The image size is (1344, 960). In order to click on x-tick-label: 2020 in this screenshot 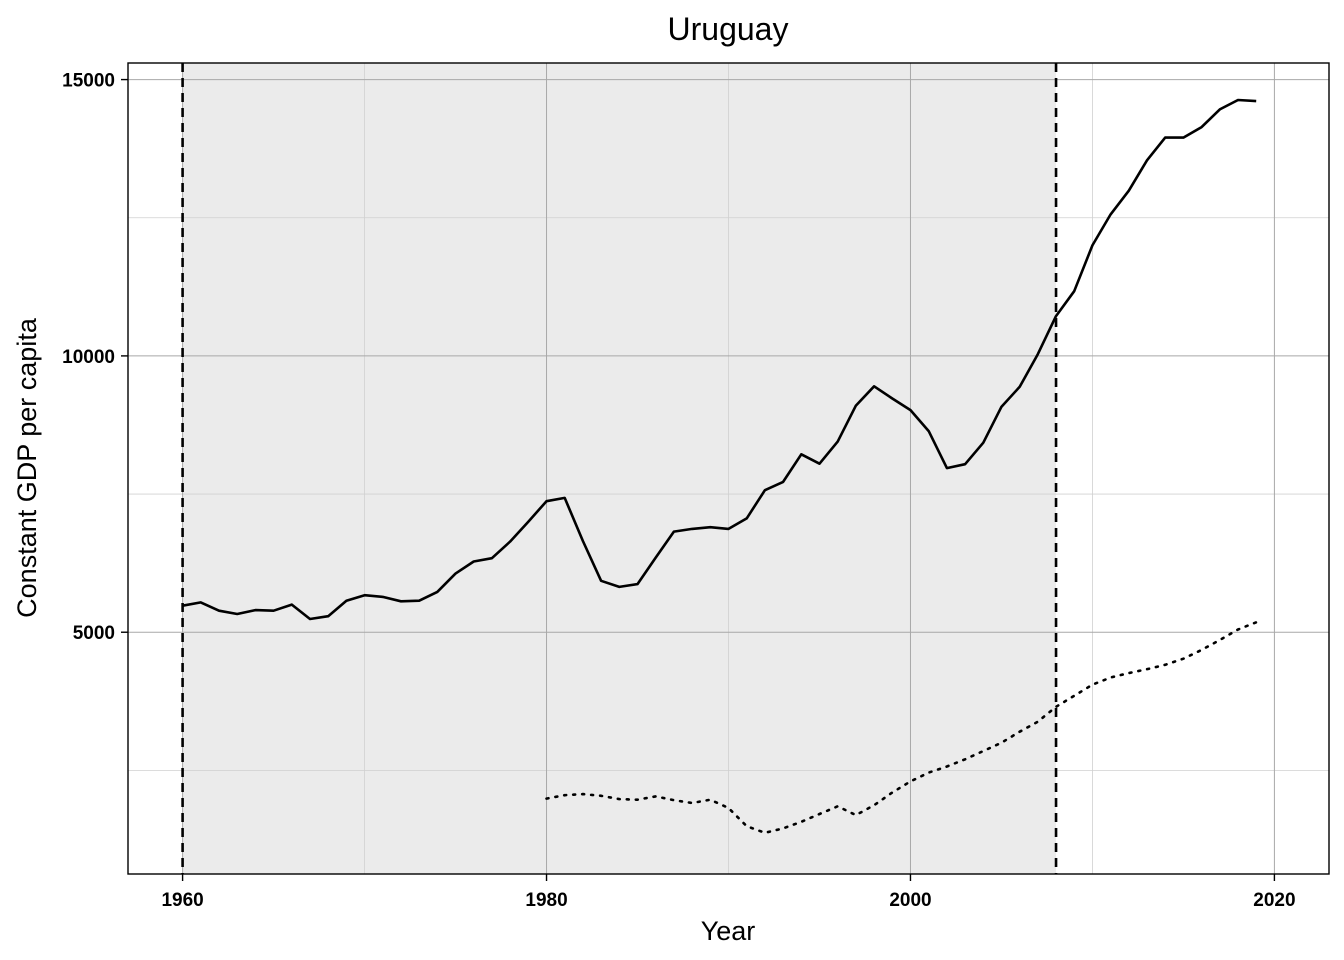, I will do `click(1274, 900)`.